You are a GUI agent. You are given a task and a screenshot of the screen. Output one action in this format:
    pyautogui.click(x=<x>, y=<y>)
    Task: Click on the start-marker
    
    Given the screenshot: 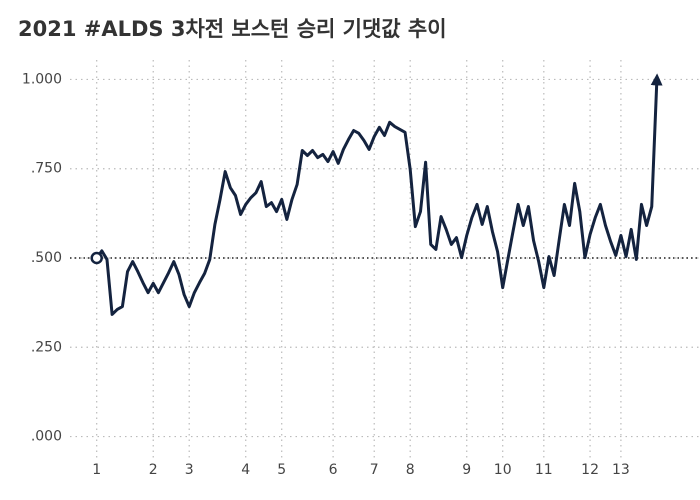 What is the action you would take?
    pyautogui.click(x=96, y=258)
    